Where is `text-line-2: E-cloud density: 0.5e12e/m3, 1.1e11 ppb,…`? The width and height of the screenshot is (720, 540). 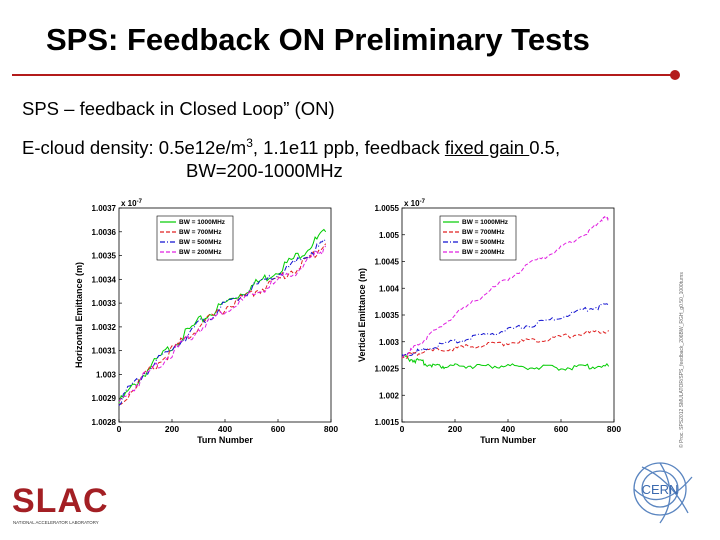
text-line-2: E-cloud density: 0.5e12e/m3, 1.1e11 ppb,… is located at coordinates (291, 147).